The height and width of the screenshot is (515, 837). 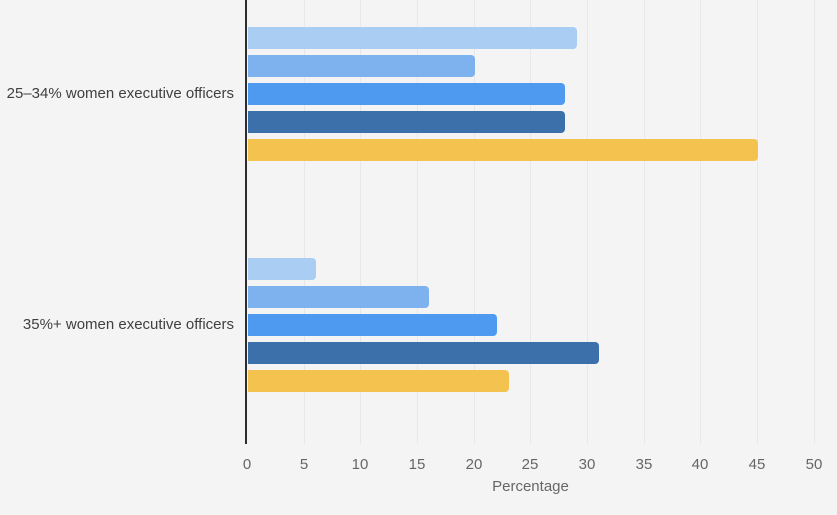 What do you see at coordinates (530, 464) in the screenshot?
I see `x-tick-label-25: 25` at bounding box center [530, 464].